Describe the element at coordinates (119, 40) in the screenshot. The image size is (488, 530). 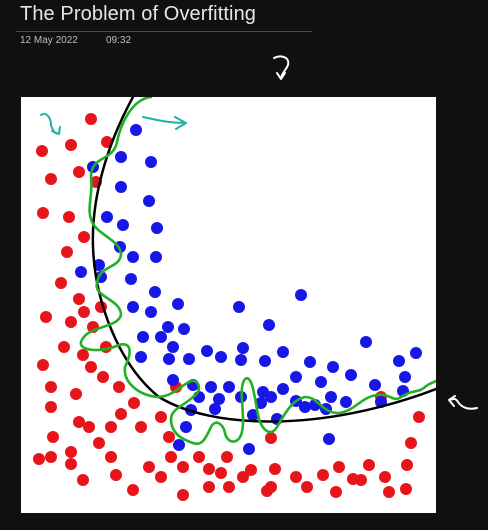
I see `note-time: 09:32` at that location.